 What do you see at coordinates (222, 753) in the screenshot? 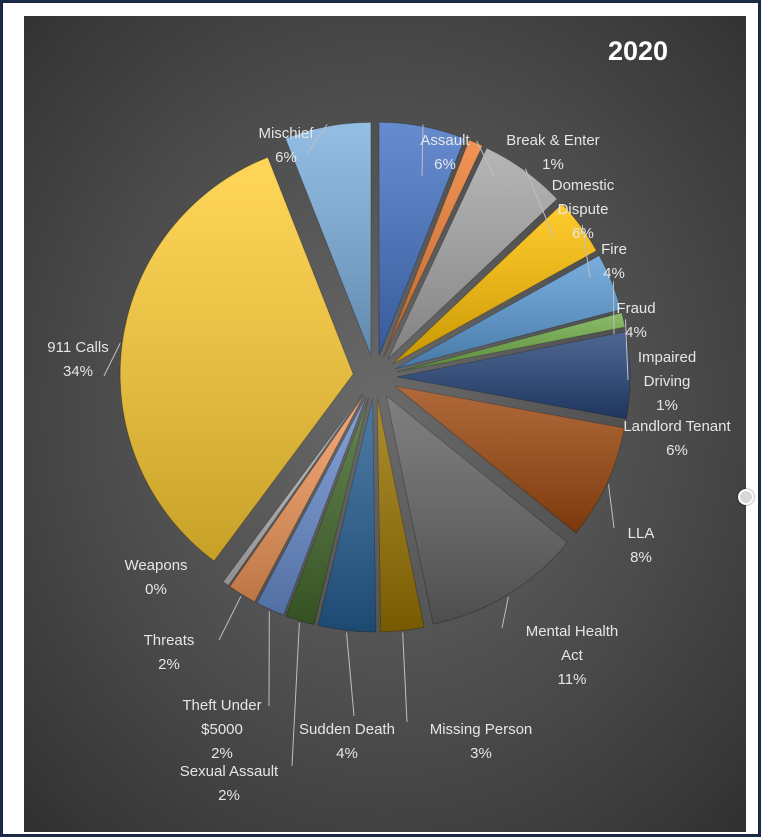
I see `data-label-percent-theft-under-5000: 2%` at bounding box center [222, 753].